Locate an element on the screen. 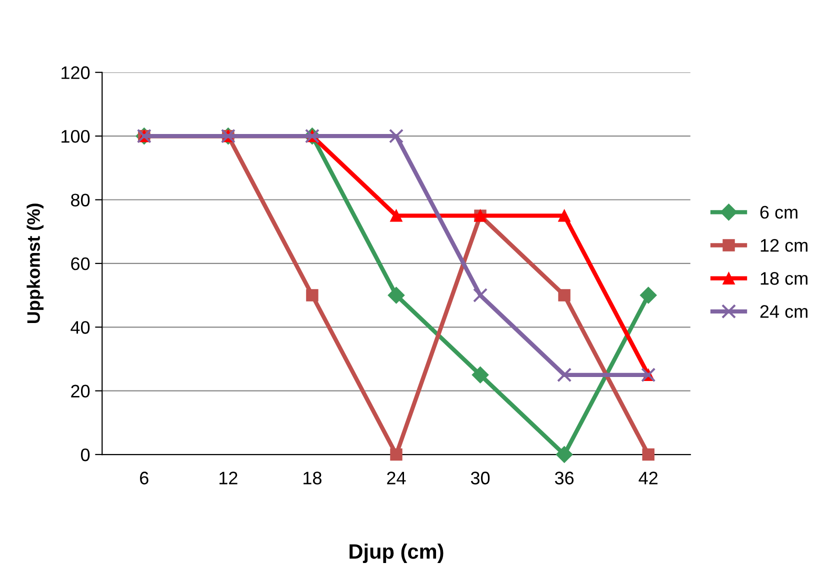  y-tick-label: 80 is located at coordinates (80, 200).